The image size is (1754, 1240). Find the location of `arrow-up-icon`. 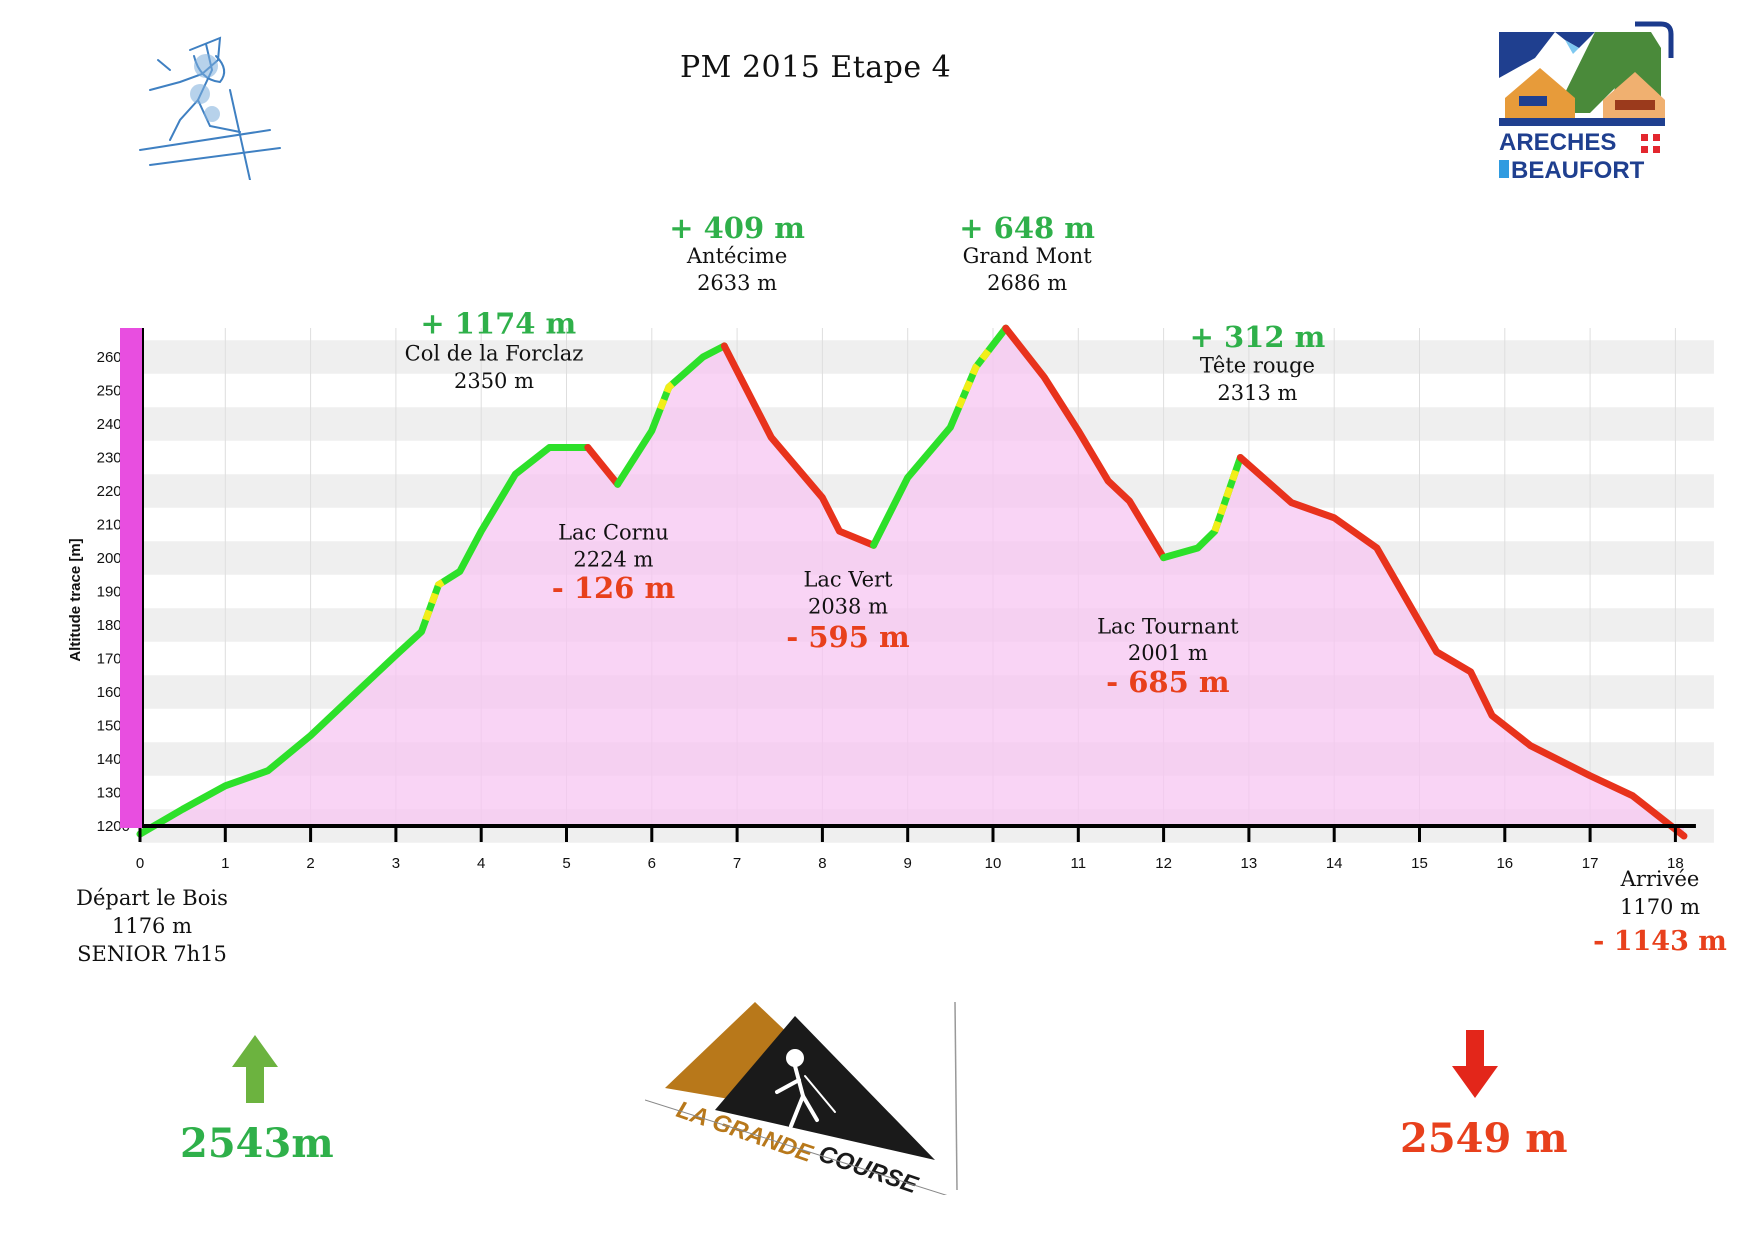

arrow-up-icon is located at coordinates (255, 1069).